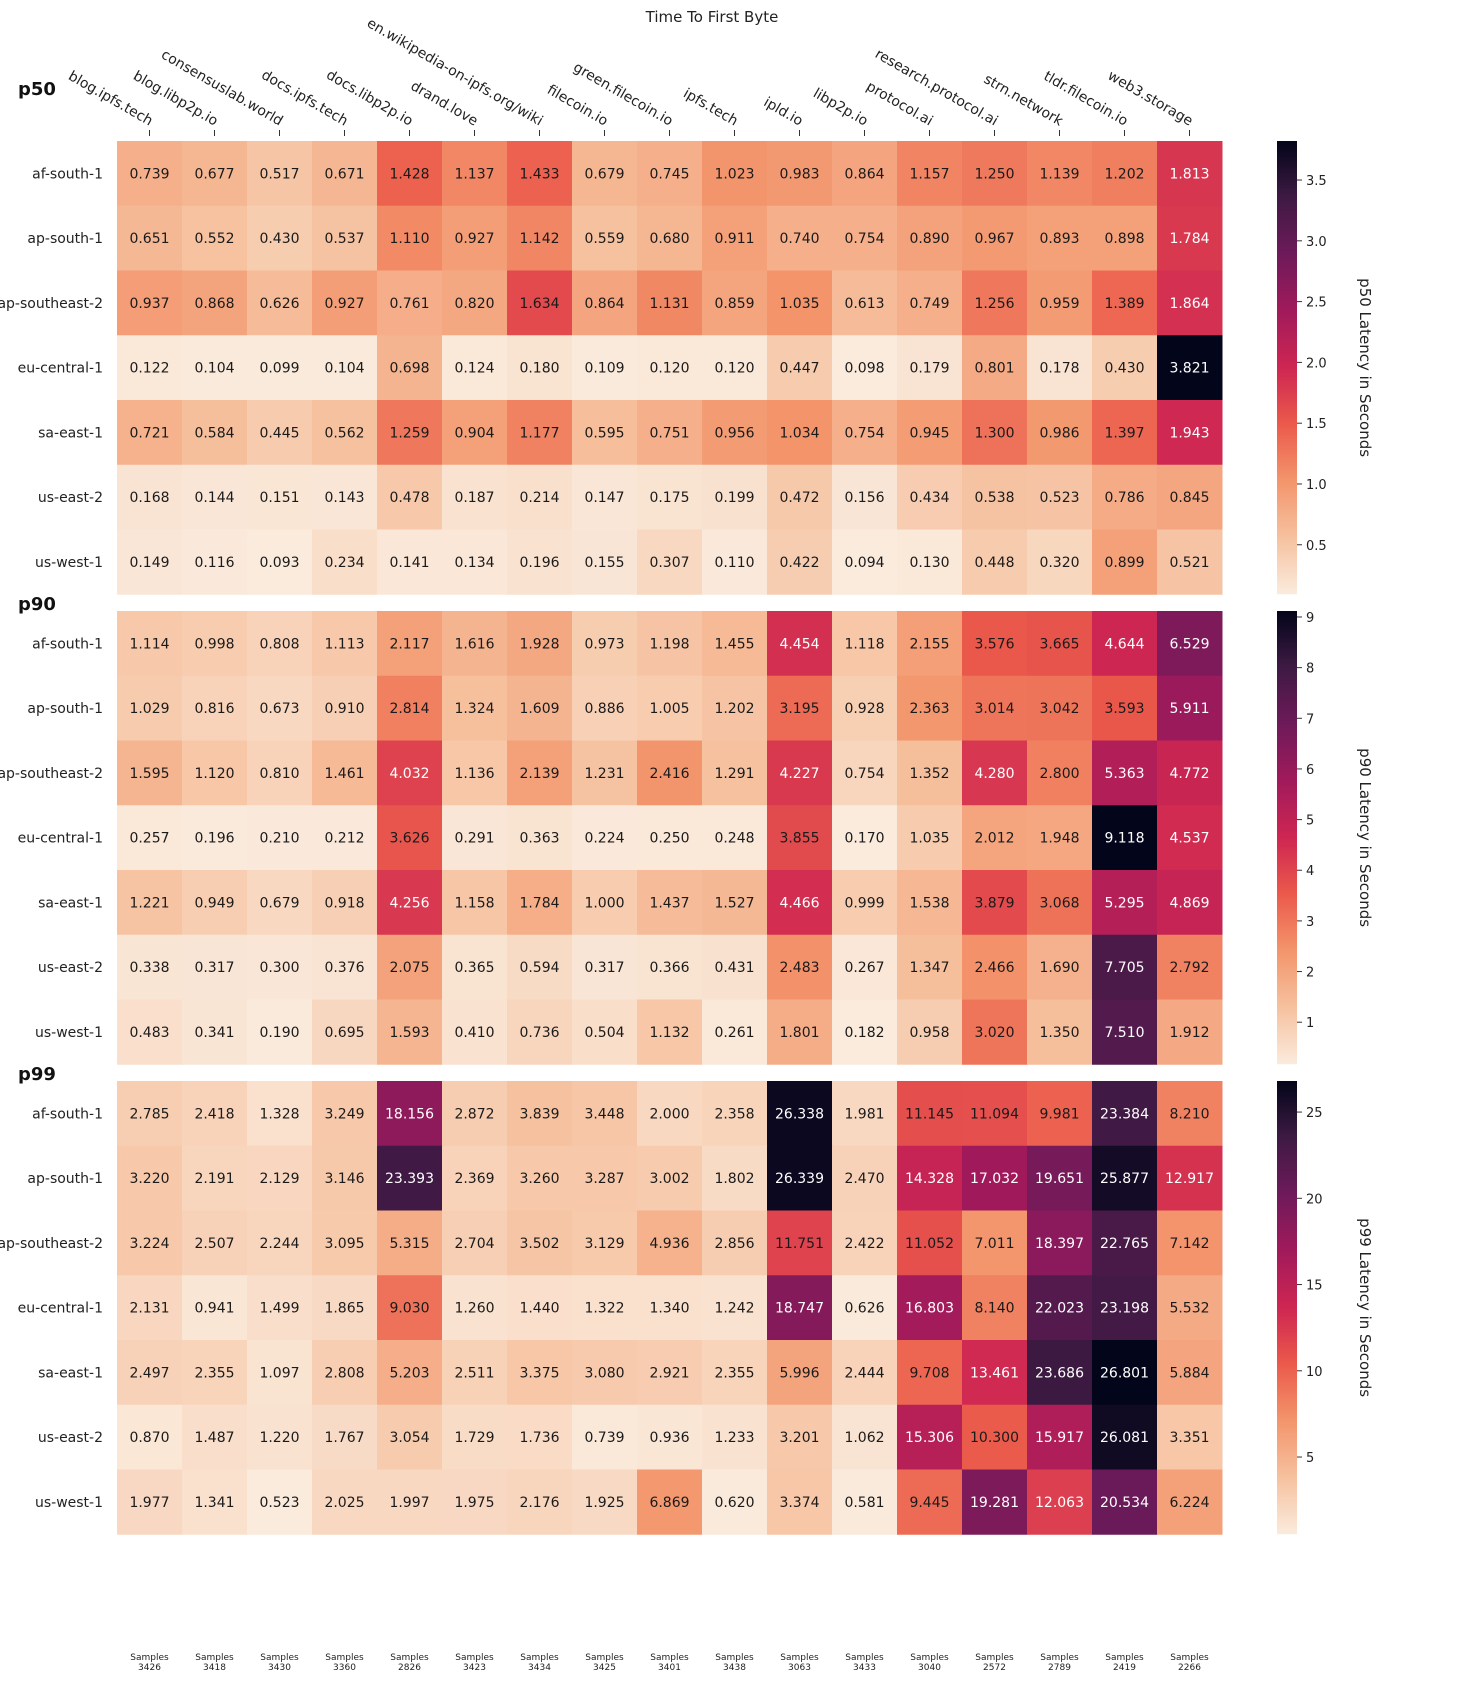  What do you see at coordinates (734, 903) in the screenshot?
I see `cell-value-label: 1.527` at bounding box center [734, 903].